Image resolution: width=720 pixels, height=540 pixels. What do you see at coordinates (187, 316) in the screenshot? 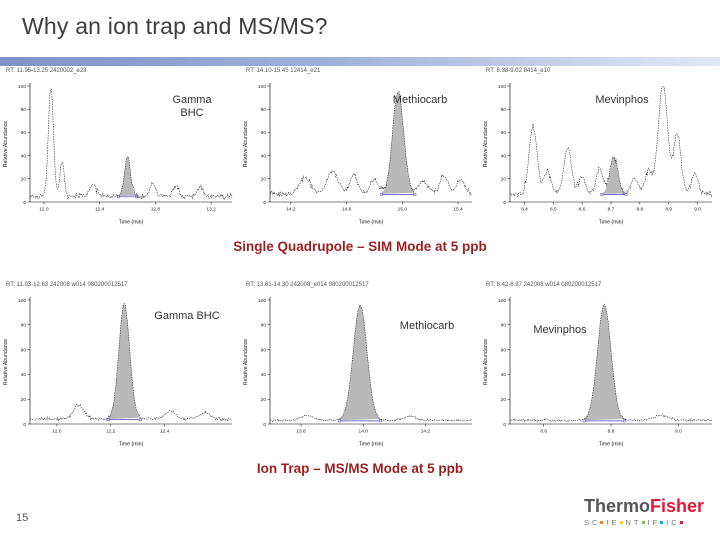
I see `compound-label: Gamma BHC` at bounding box center [187, 316].